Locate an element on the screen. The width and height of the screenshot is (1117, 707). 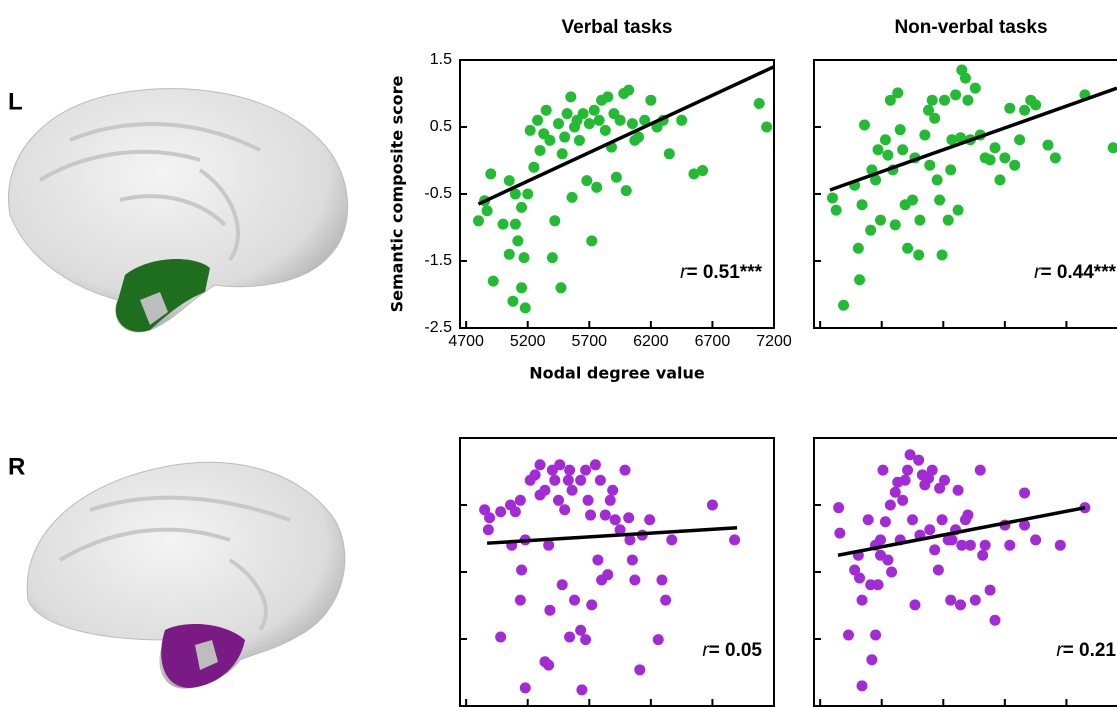
region-highlight is located at coordinates (162, 295).